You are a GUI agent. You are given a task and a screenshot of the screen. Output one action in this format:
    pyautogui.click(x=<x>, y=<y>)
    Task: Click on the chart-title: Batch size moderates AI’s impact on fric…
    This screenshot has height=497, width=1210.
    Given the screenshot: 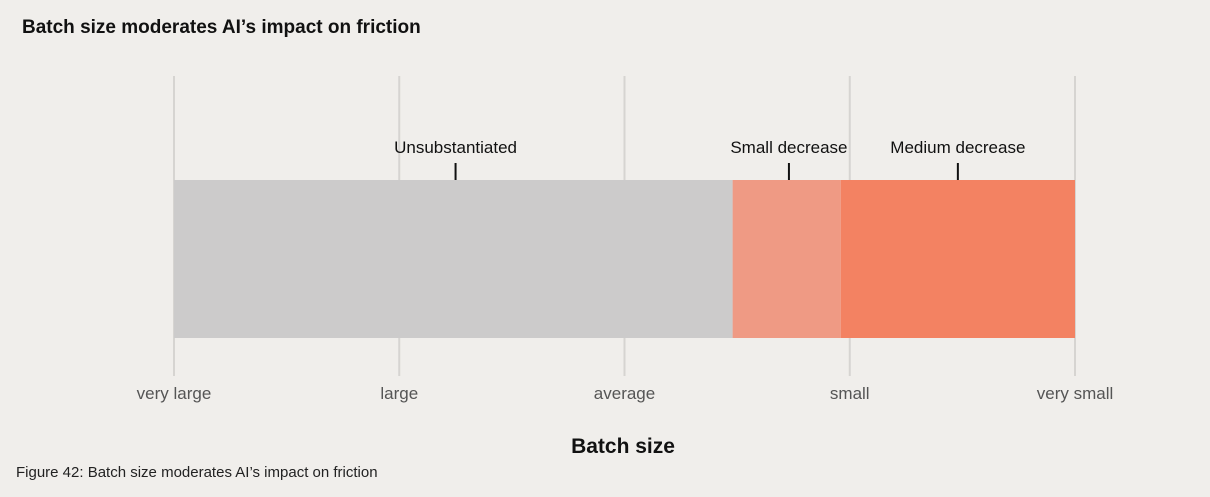 What is the action you would take?
    pyautogui.click(x=221, y=27)
    